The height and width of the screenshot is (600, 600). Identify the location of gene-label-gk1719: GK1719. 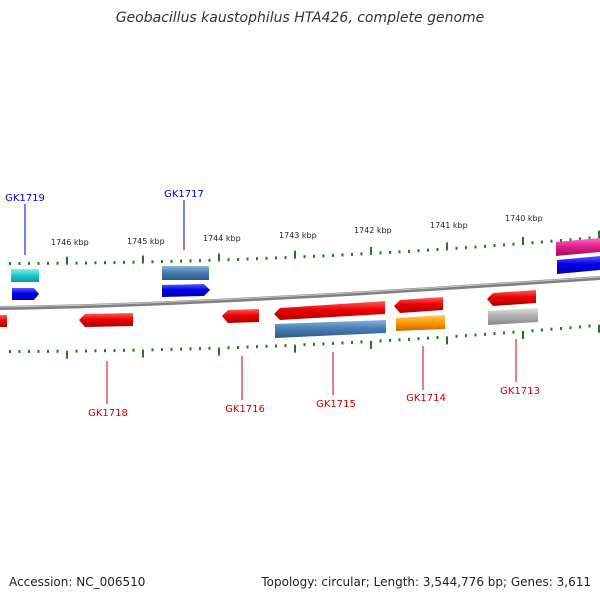
(25, 198).